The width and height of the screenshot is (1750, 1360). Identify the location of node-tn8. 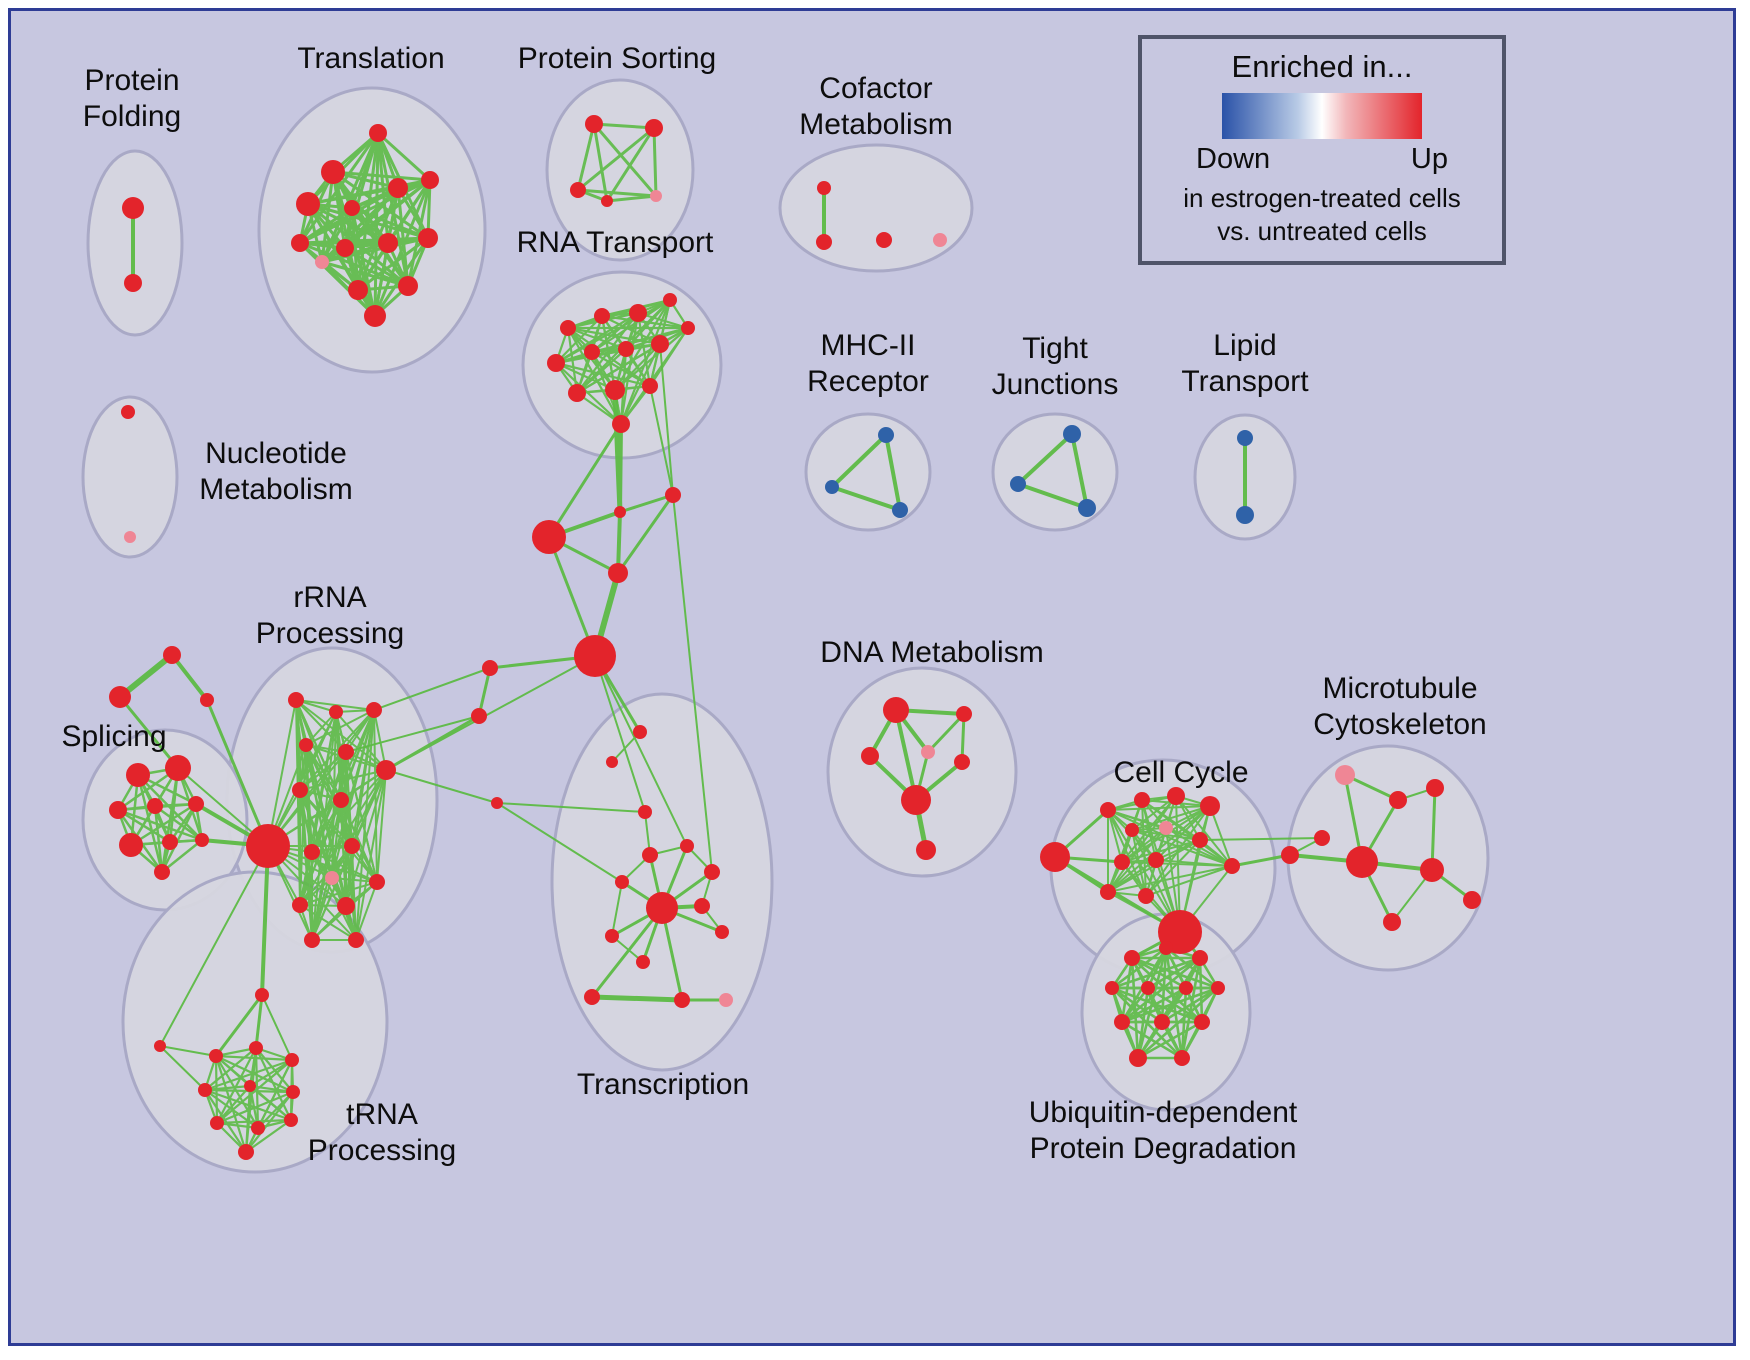
(258, 1128).